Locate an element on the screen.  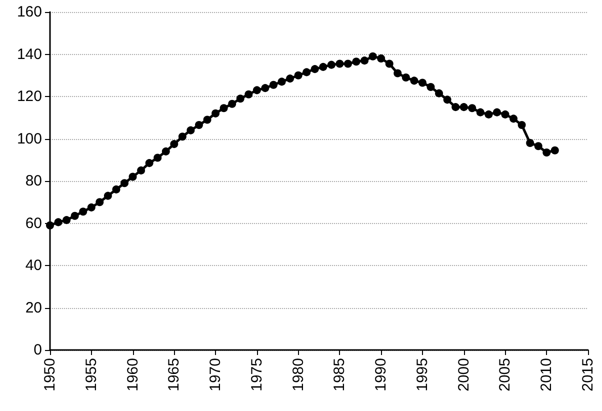
y-tick-label: 140 is located at coordinates (29, 54).